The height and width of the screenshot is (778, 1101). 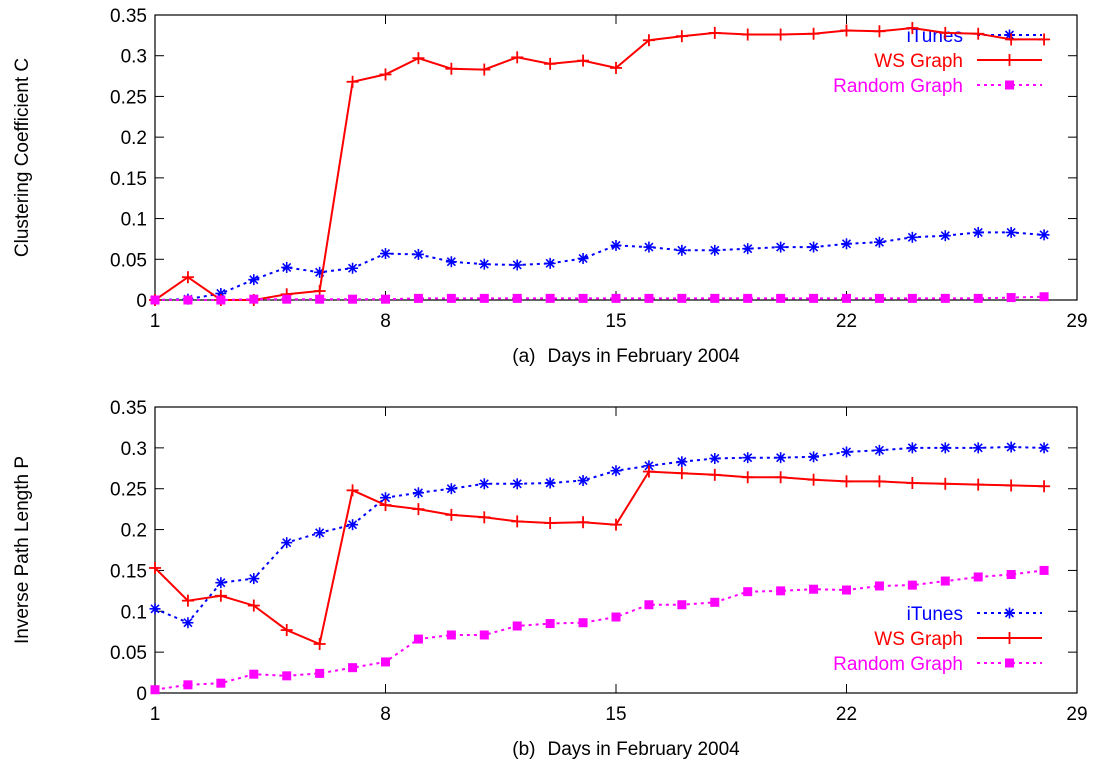 What do you see at coordinates (128, 260) in the screenshot?
I see `y-tick-label: 0.05` at bounding box center [128, 260].